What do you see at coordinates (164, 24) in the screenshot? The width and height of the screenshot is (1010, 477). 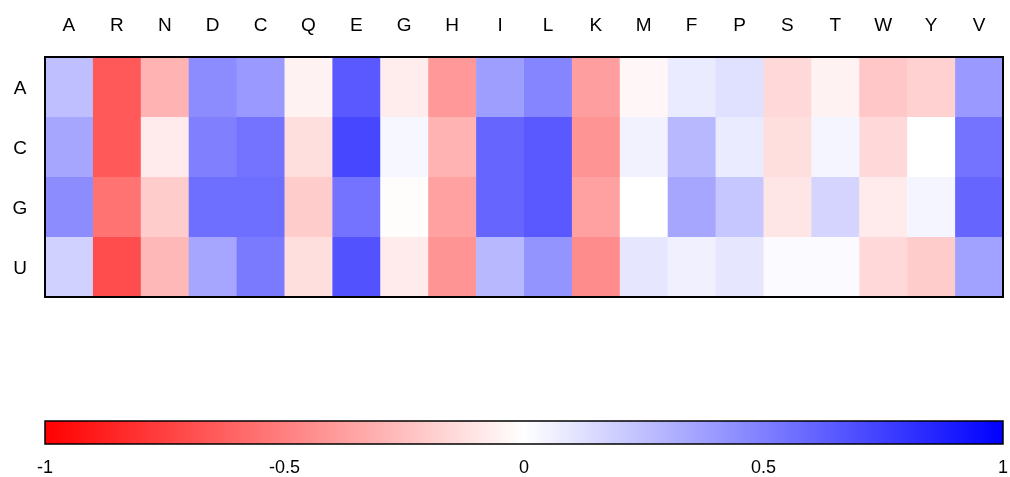 I see `x-tick-label: N` at bounding box center [164, 24].